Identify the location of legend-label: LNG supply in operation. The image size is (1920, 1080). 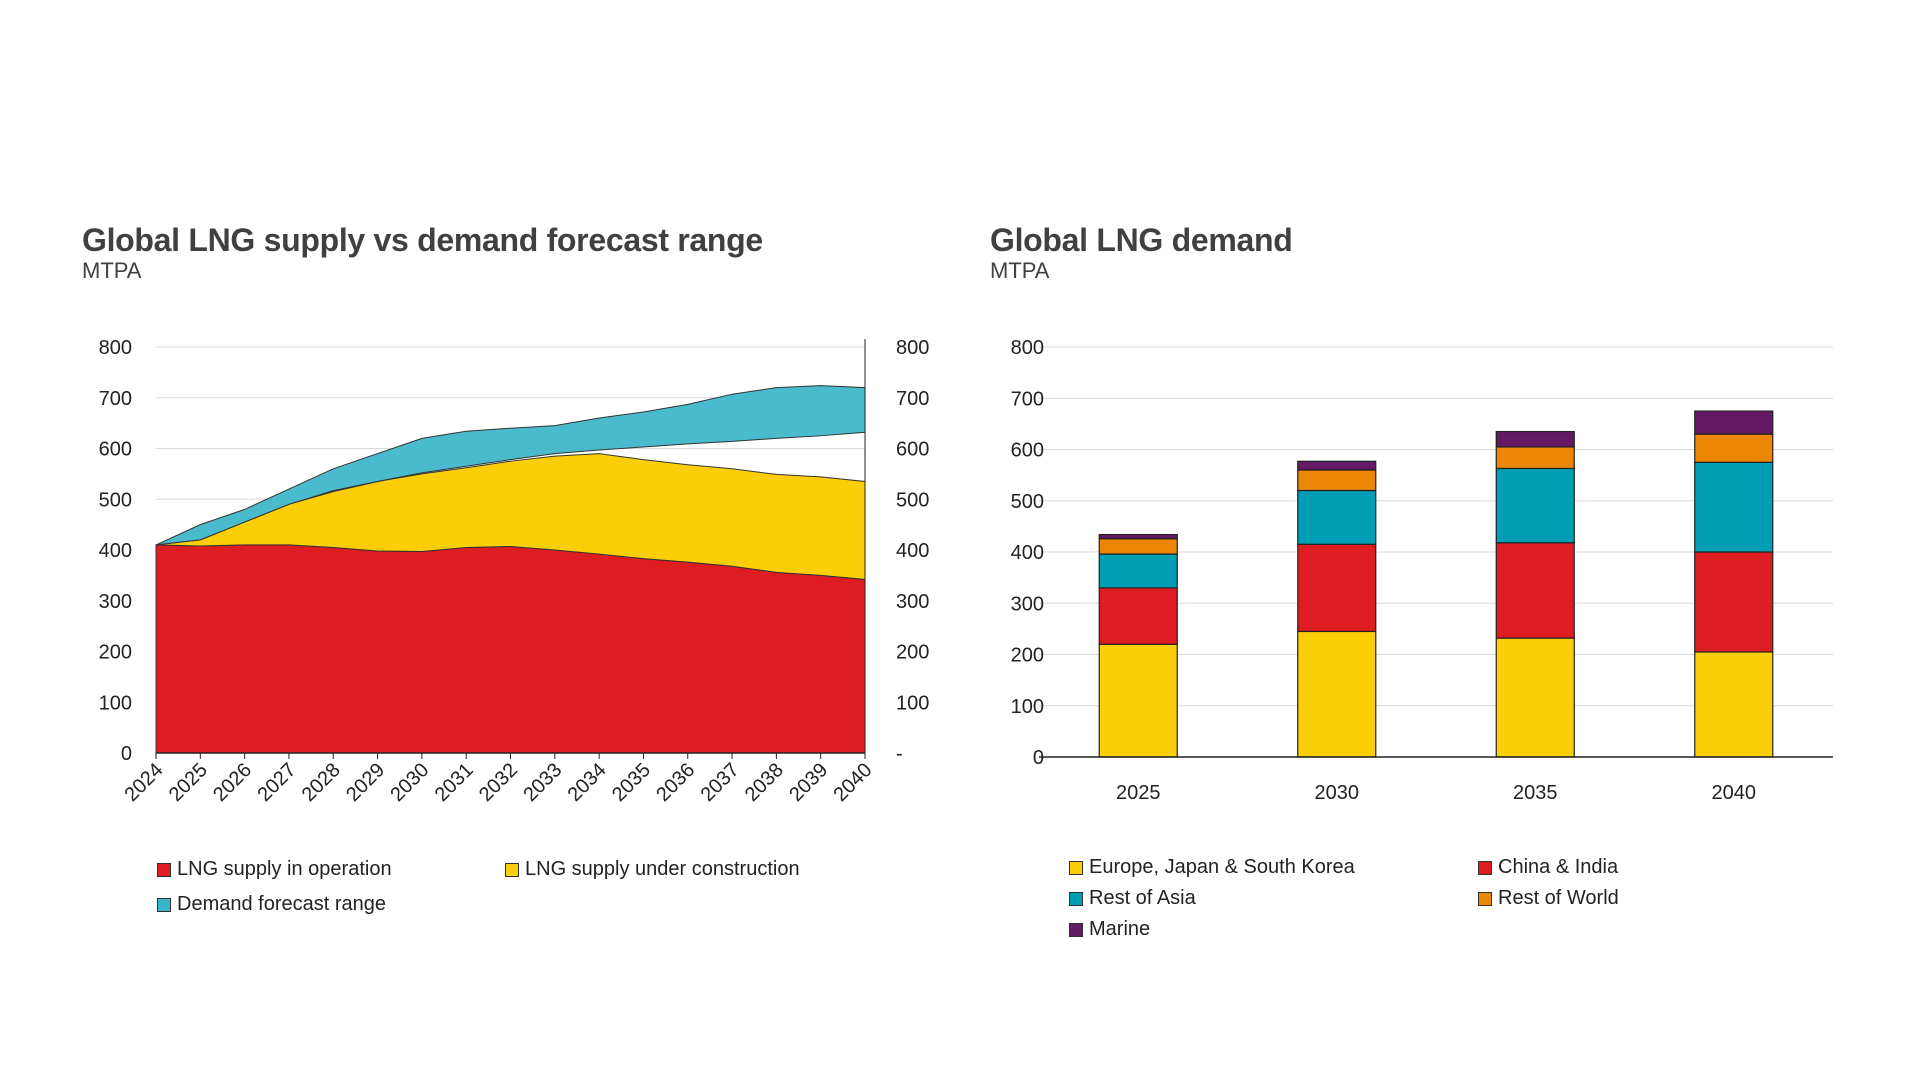
(284, 869).